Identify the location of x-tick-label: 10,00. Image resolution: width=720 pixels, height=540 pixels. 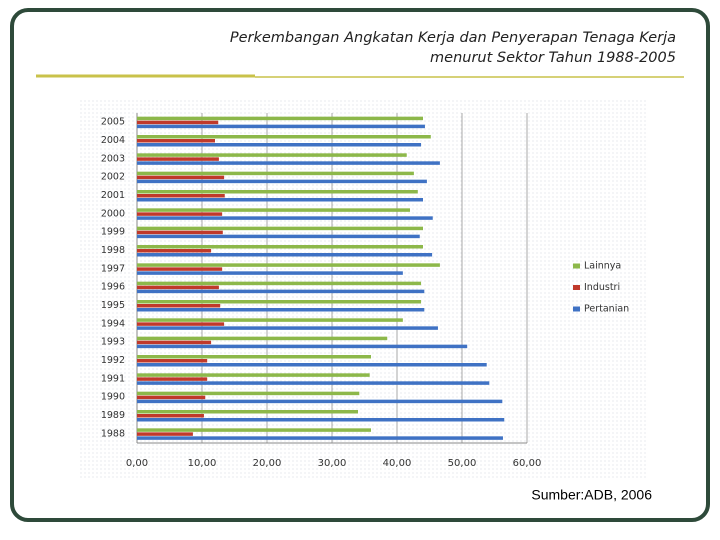
(202, 463).